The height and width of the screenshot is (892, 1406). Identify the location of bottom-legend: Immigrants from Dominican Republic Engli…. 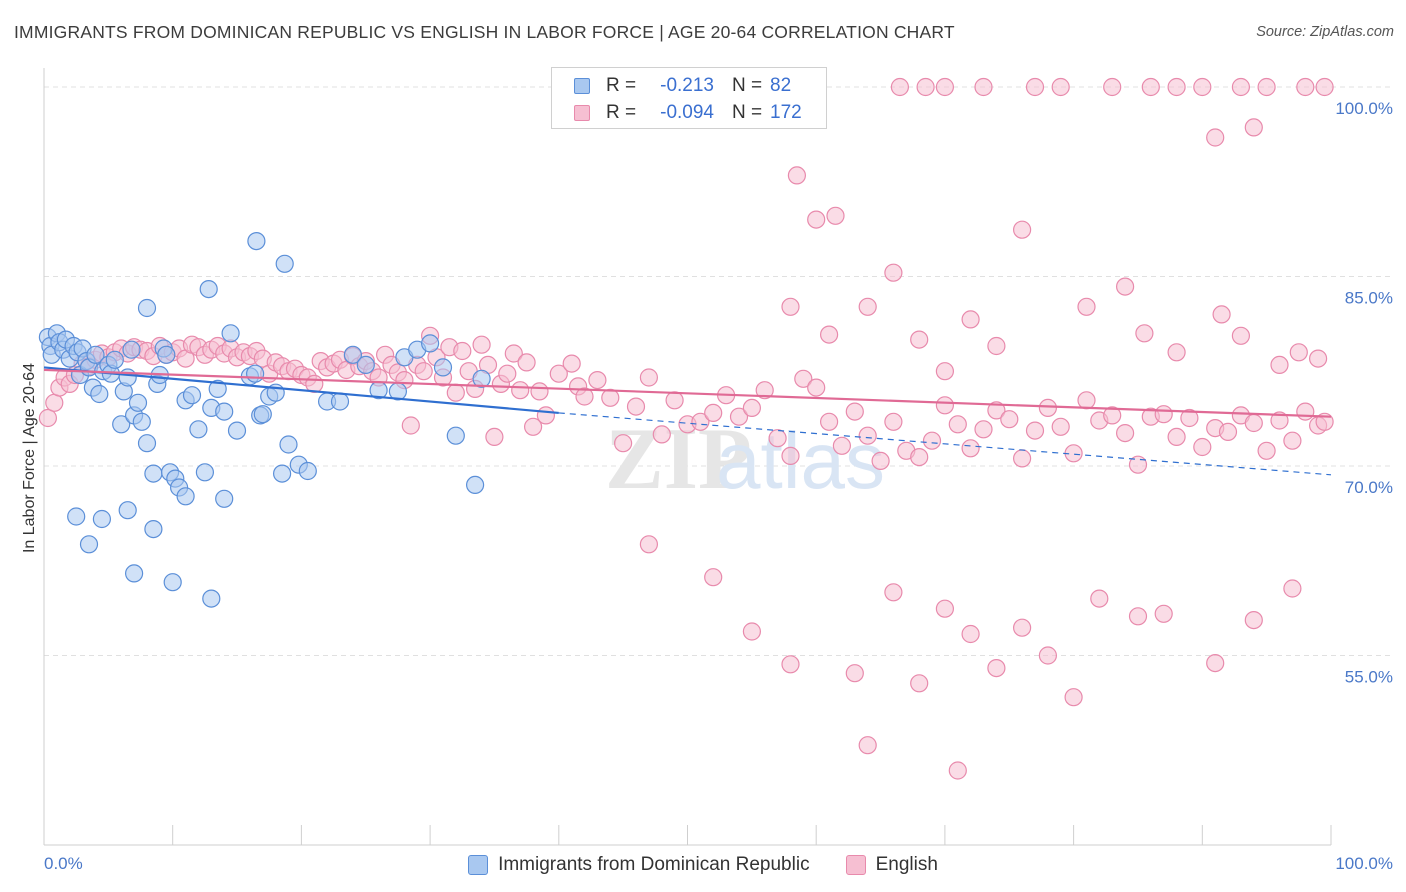
(703, 865).